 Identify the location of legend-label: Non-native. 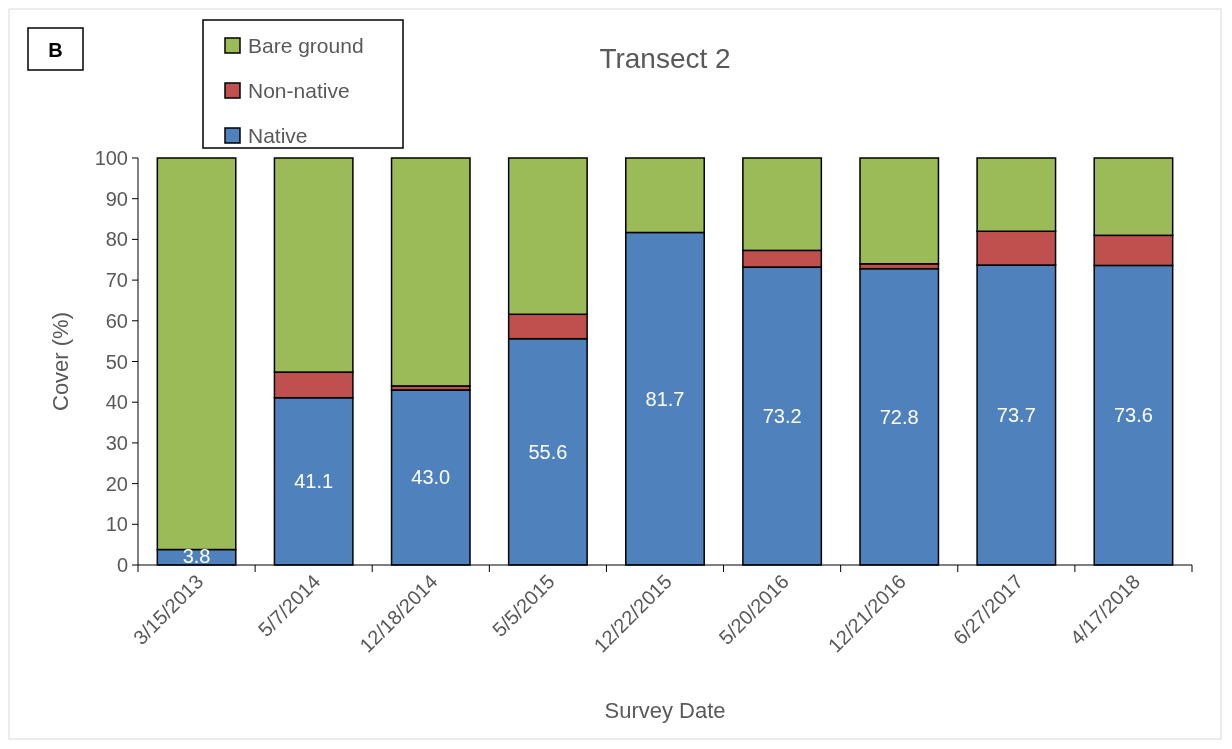
(299, 90).